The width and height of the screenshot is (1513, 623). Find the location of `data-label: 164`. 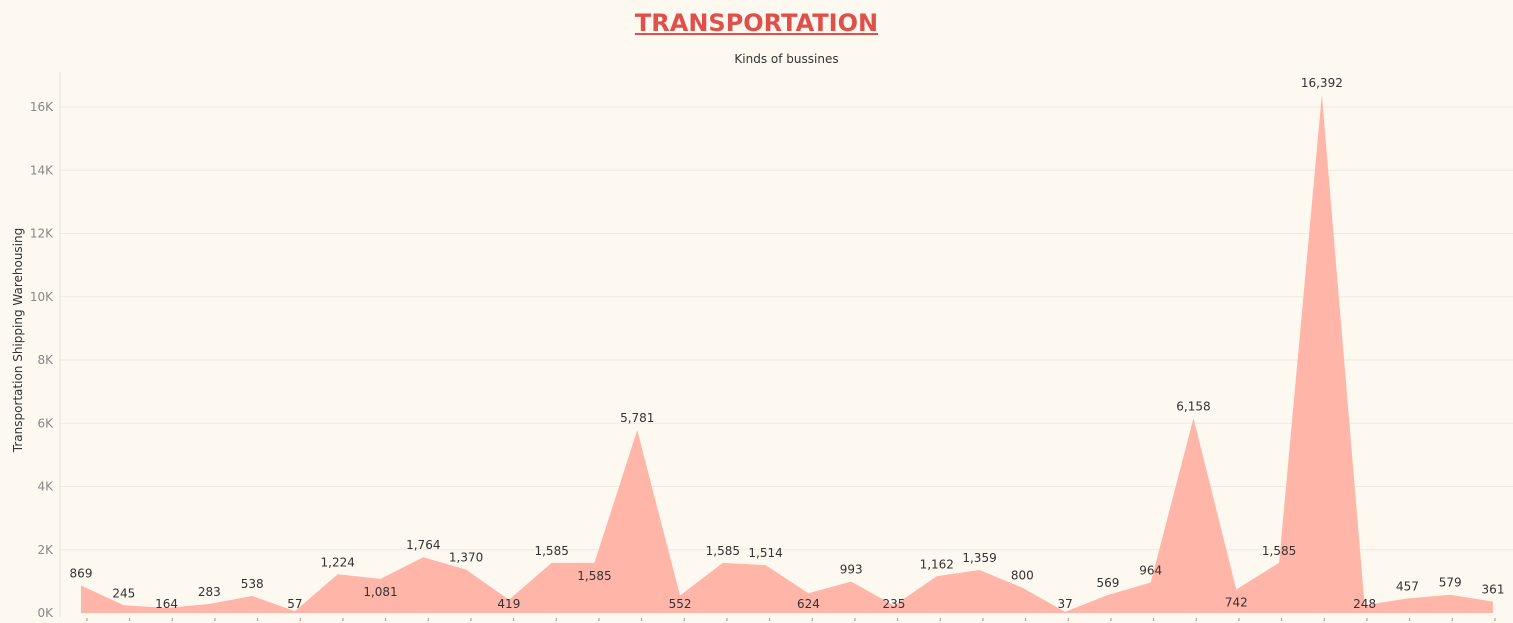

data-label: 164 is located at coordinates (166, 604).